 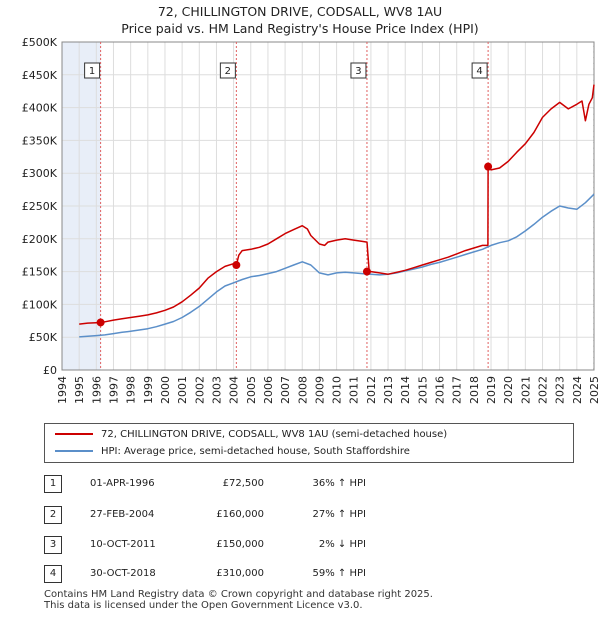 What do you see at coordinates (234, 390) in the screenshot?
I see `x-tick-label: 2004` at bounding box center [234, 390].